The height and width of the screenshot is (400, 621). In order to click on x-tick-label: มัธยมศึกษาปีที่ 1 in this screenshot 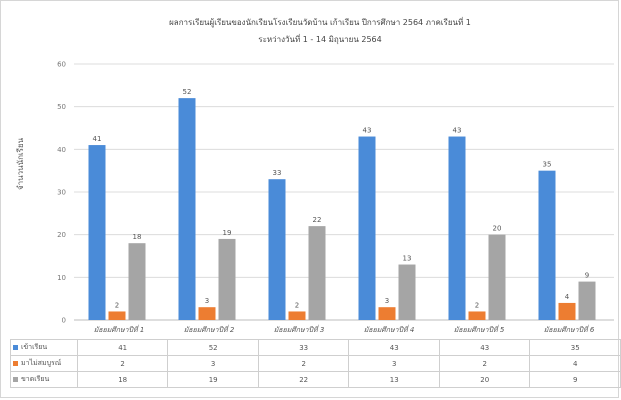, I will do `click(119, 329)`.